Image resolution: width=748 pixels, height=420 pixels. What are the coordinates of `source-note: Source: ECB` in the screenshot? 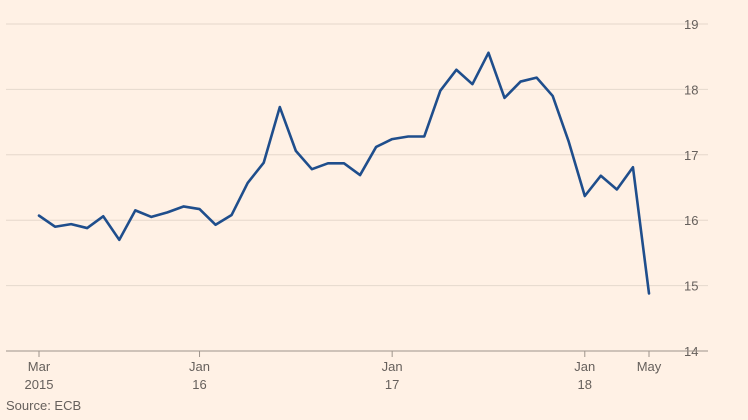 It's located at (44, 405).